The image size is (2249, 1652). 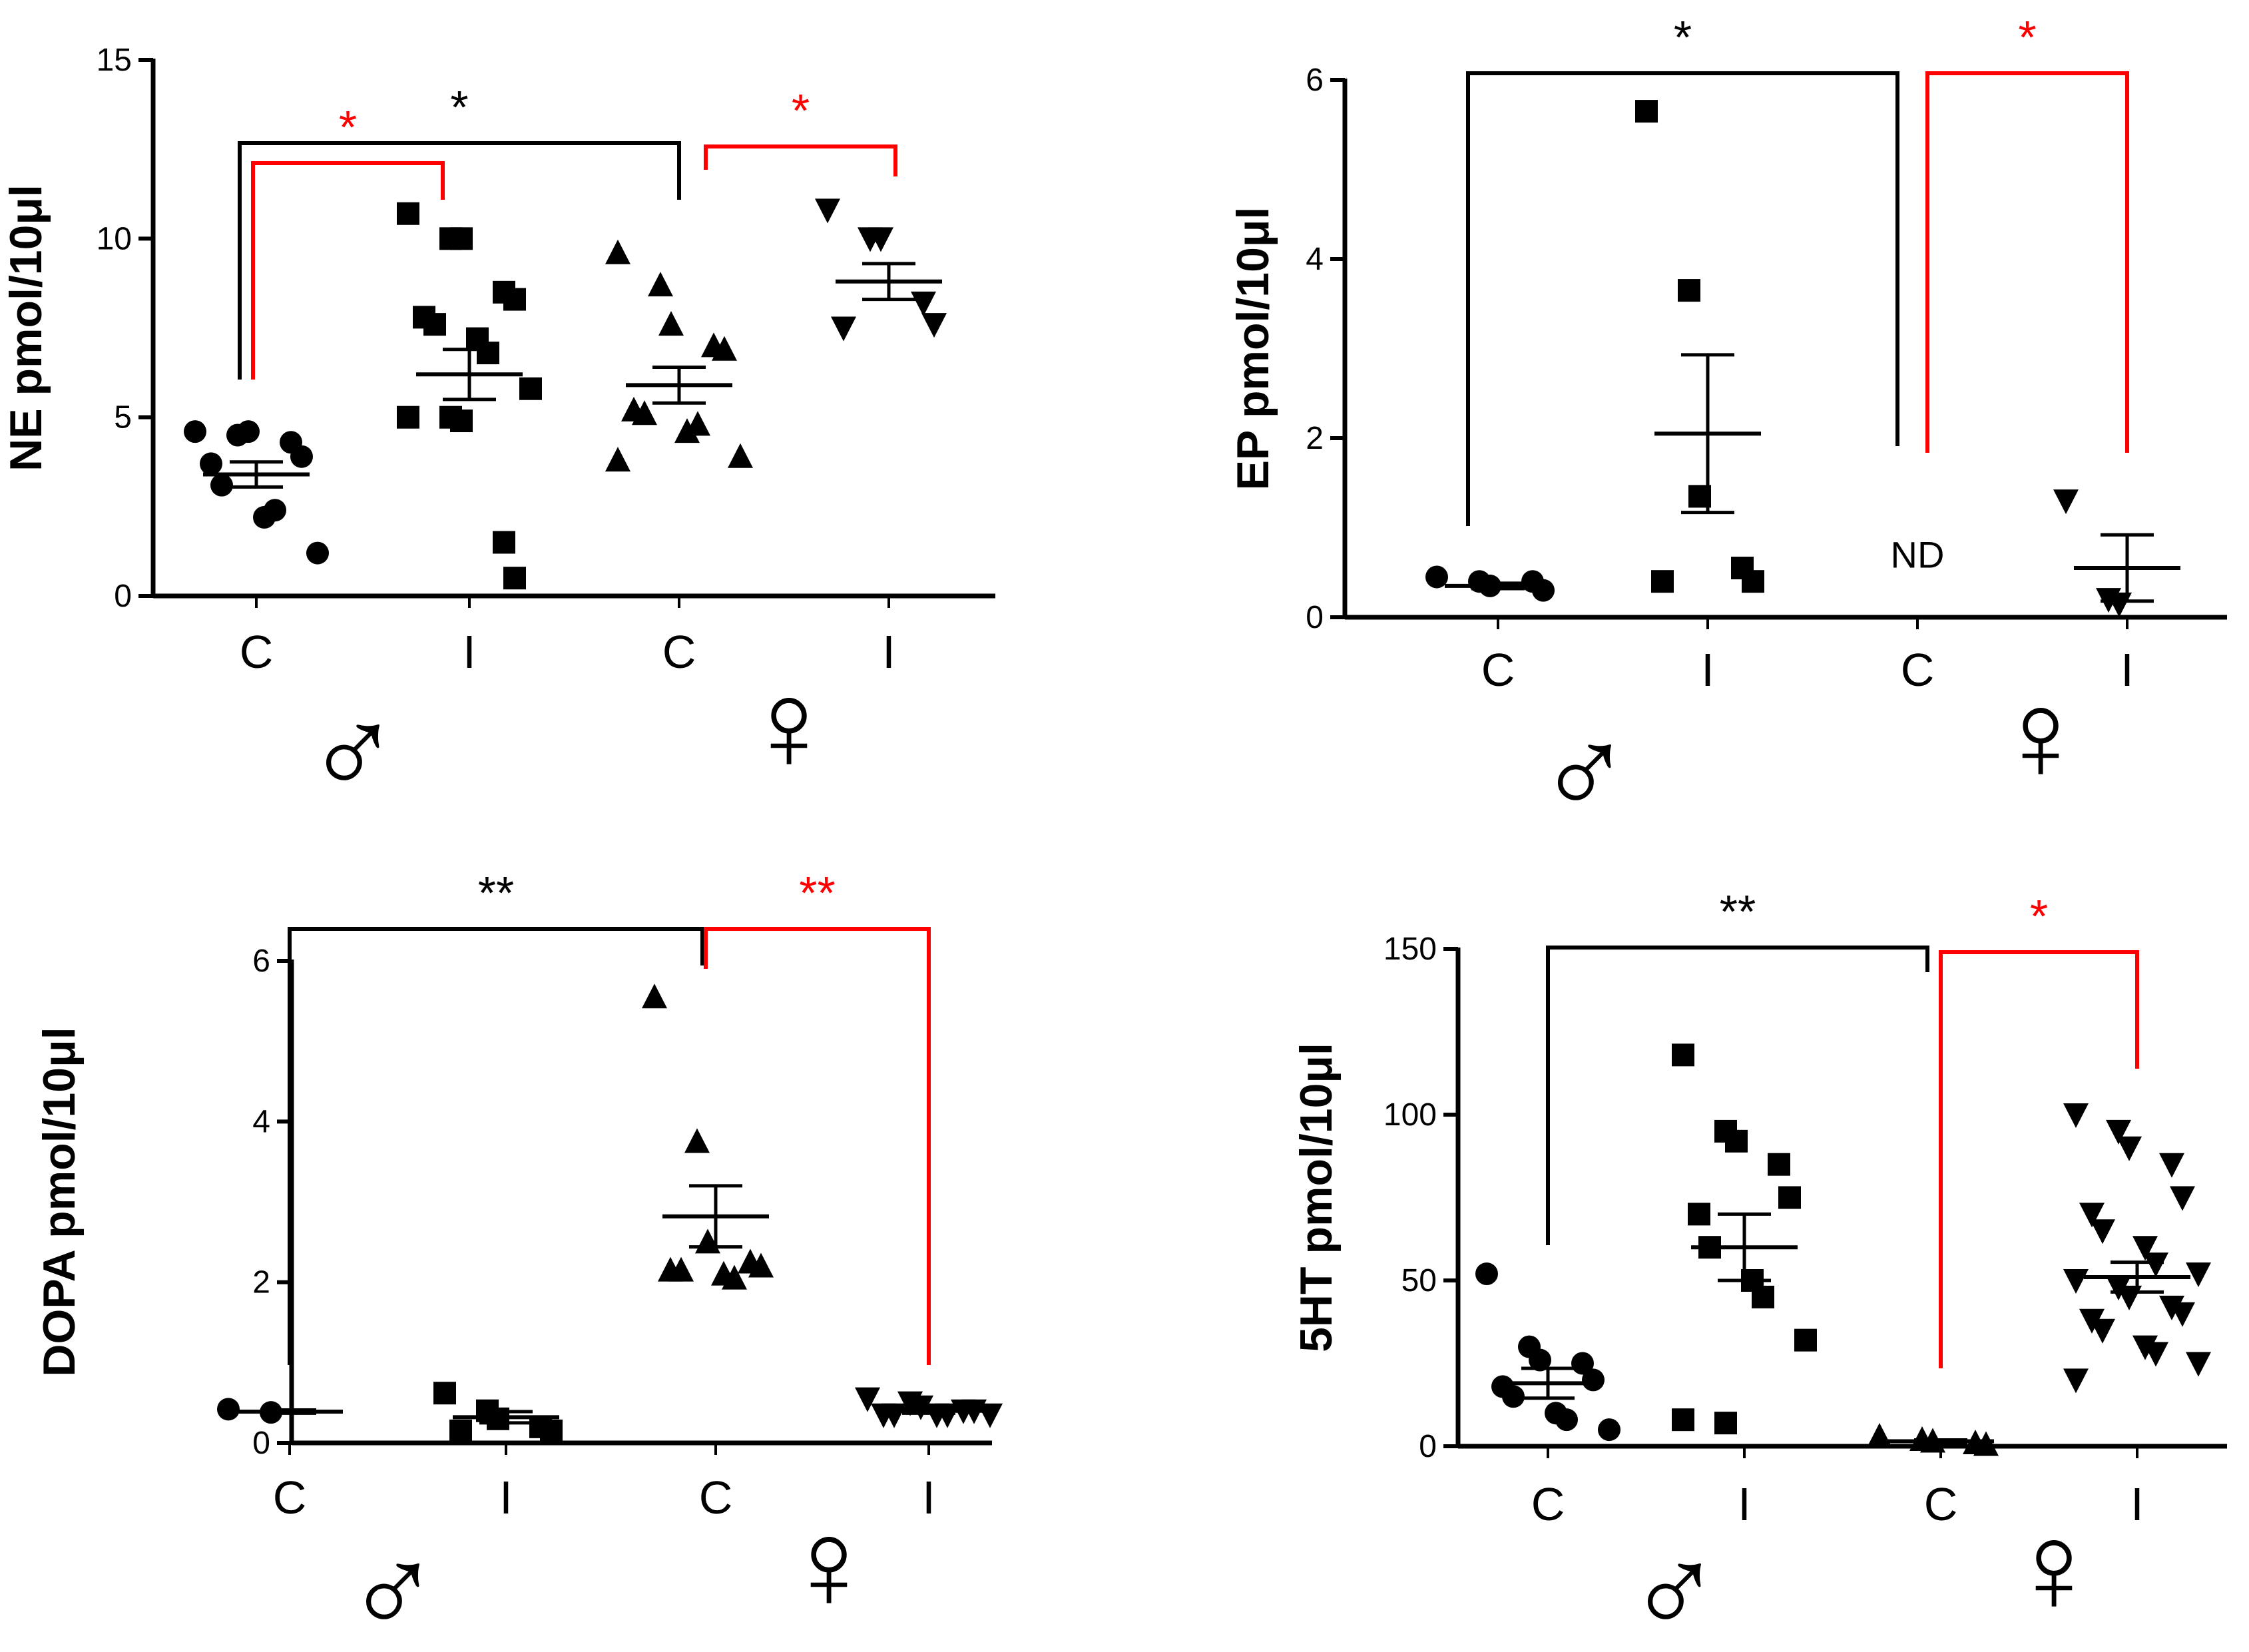 I want to click on panel1-y-axis-label: NE pmol/10μl, so click(x=26, y=327).